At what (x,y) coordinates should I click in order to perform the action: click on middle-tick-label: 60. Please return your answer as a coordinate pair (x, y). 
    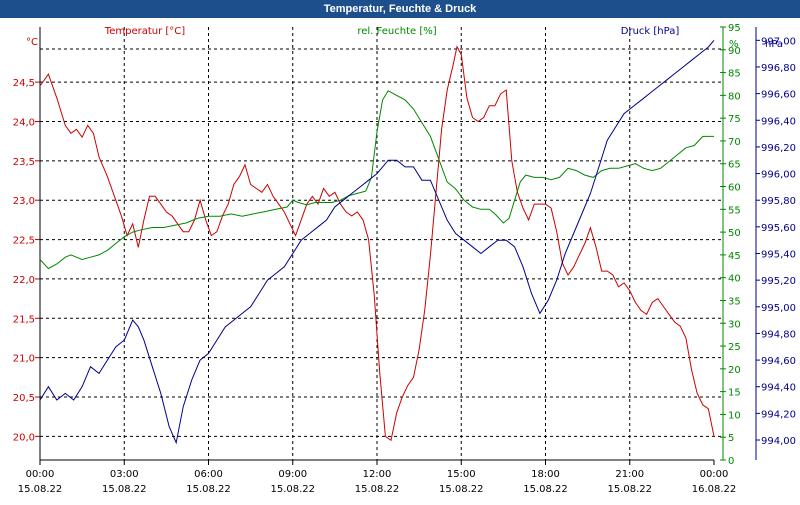
    Looking at the image, I should click on (734, 188).